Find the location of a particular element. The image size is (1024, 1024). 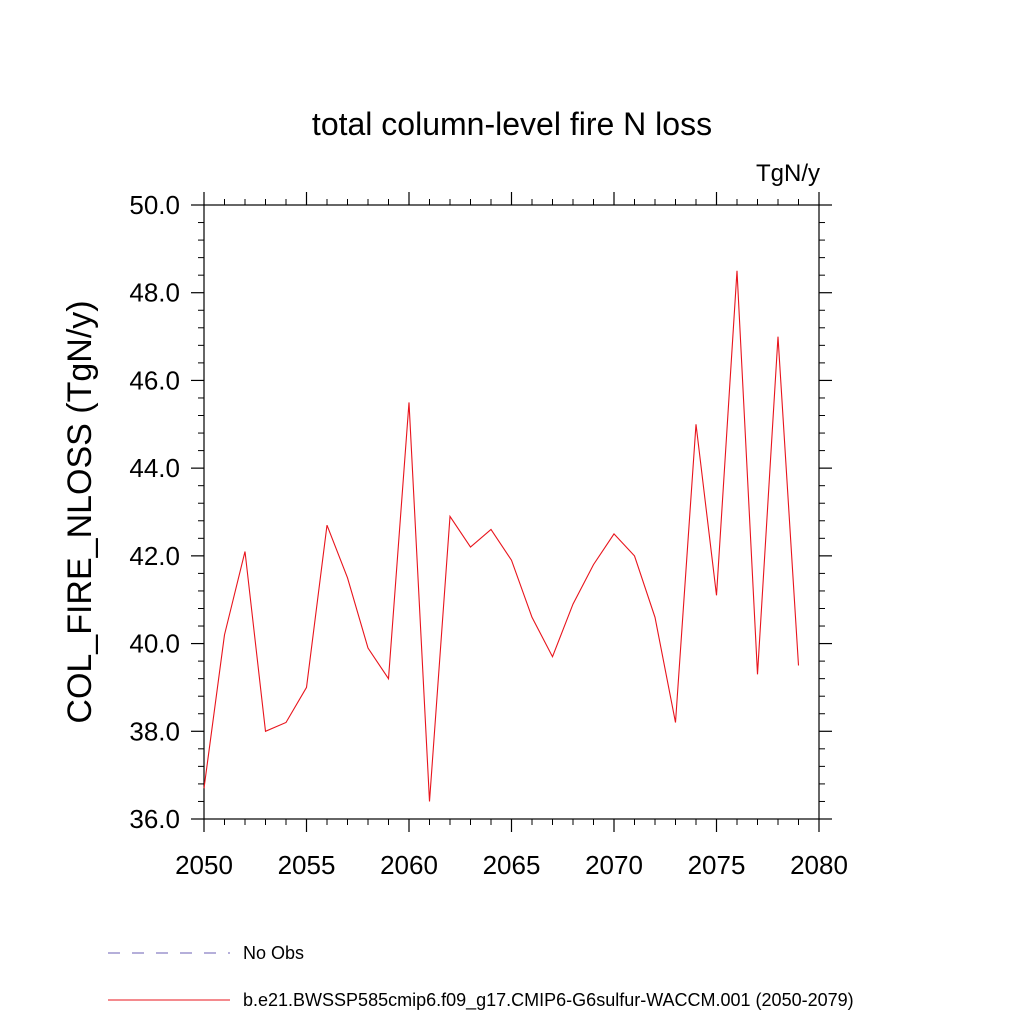

y-axis-label: COL_FIRE_NLOSS (TgN/y) is located at coordinates (80, 511).